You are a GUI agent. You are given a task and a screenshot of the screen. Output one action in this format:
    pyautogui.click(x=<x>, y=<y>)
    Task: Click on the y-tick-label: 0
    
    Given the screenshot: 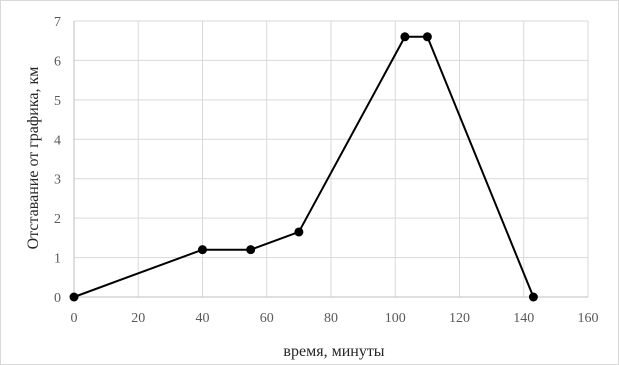 What is the action you would take?
    pyautogui.click(x=57, y=298)
    